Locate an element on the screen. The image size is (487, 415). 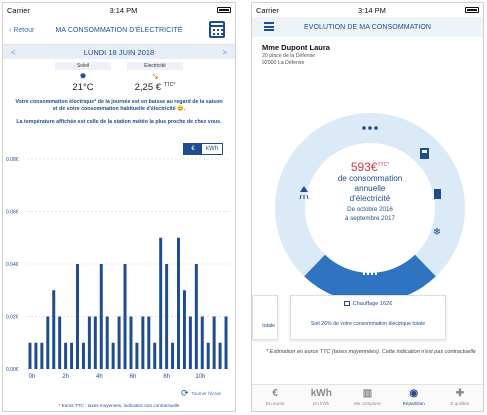
date-label: LUNDI 18 JUIN 2018 is located at coordinates (119, 52).